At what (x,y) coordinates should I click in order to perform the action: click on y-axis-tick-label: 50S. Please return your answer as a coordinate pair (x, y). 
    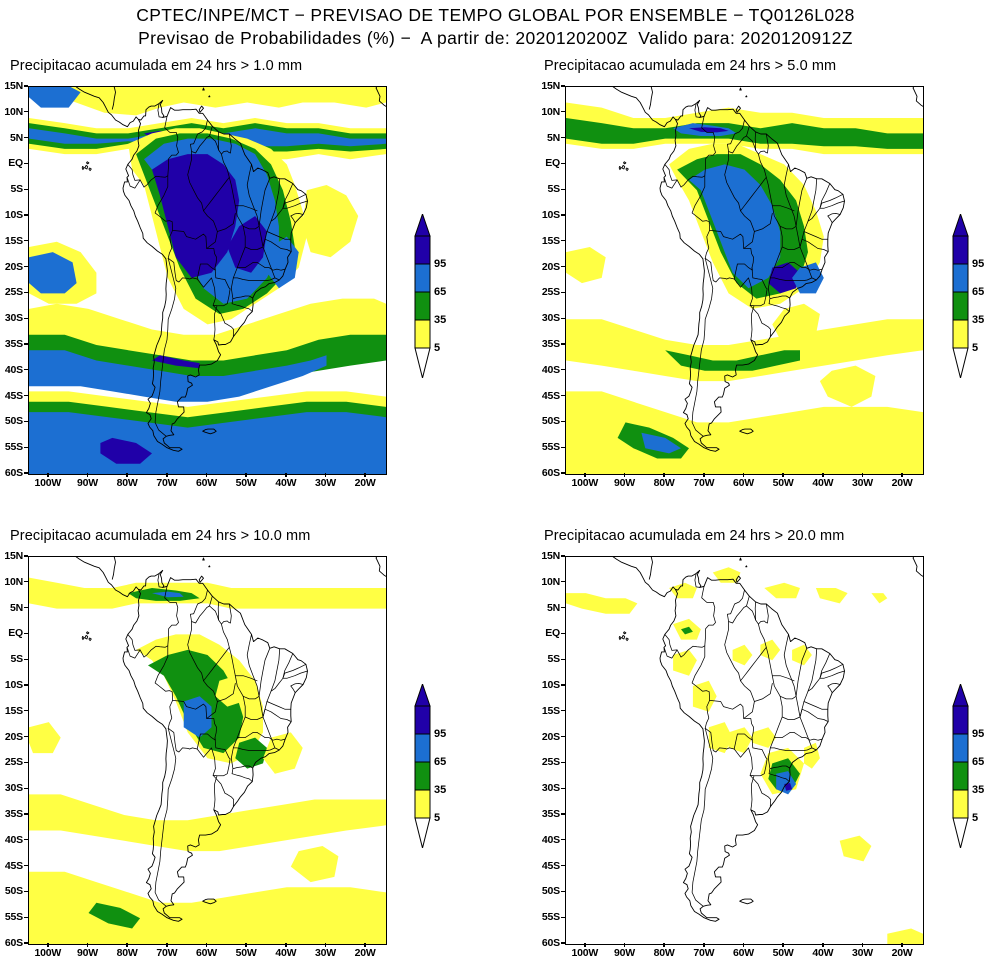
    Looking at the image, I should click on (550, 421).